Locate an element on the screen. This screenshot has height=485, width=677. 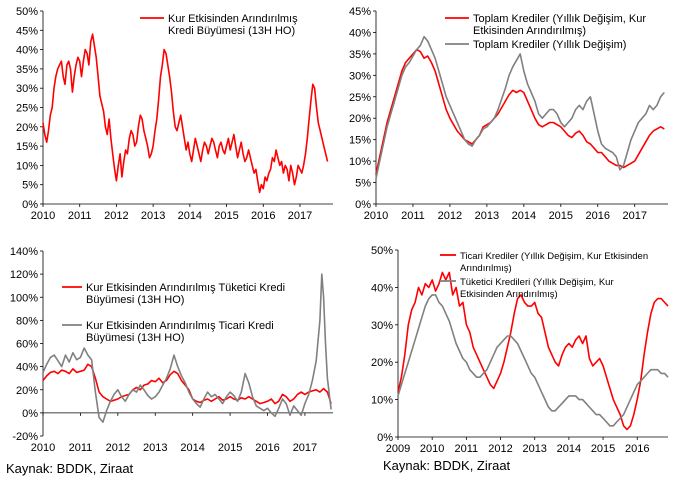
legend-label-2: Büyümesi (13H HO) is located at coordinates (135, 338).